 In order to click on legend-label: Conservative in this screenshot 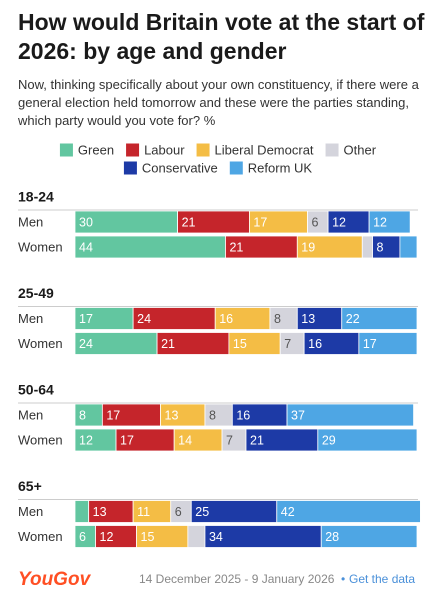, I will do `click(180, 167)`.